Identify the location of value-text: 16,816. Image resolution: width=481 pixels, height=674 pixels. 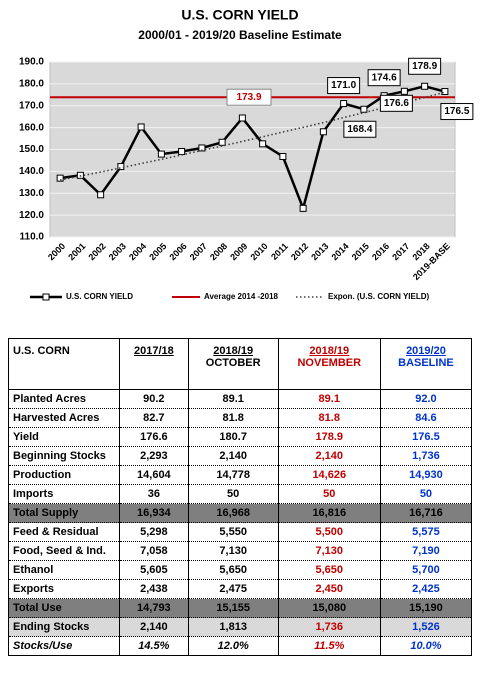
(329, 513).